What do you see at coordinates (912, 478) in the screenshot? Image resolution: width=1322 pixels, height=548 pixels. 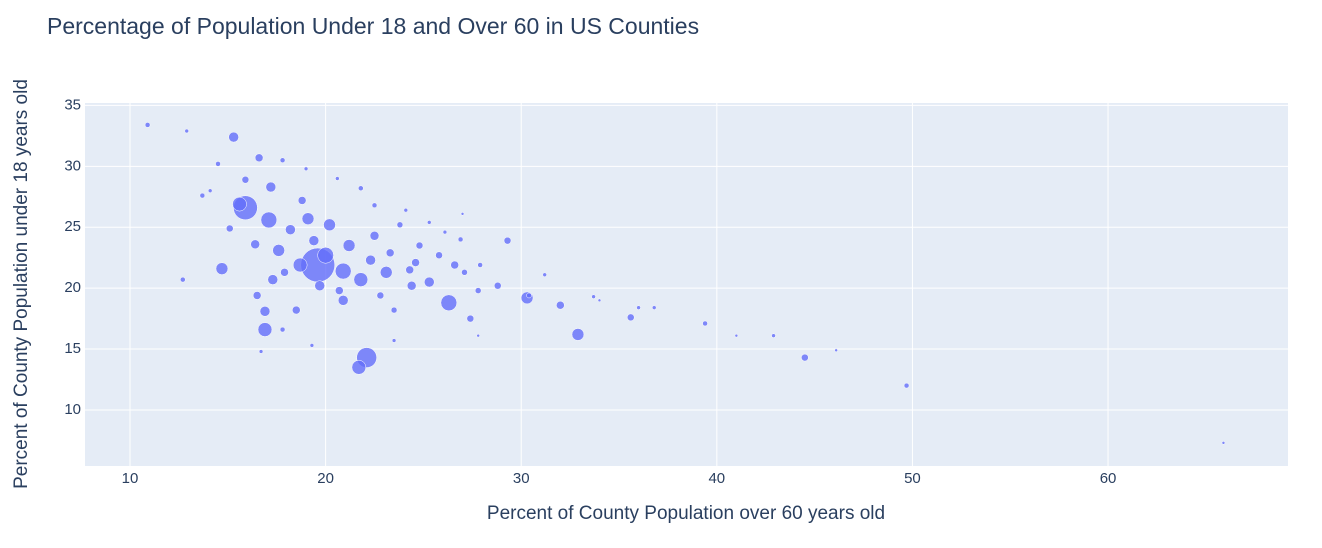 I see `x-tick-label: 50` at bounding box center [912, 478].